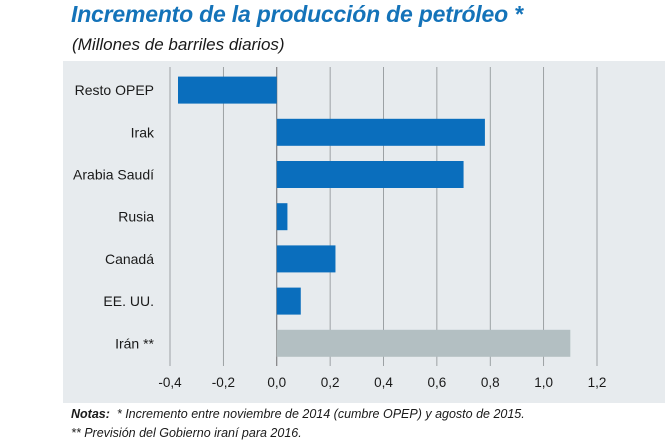 The width and height of the screenshot is (665, 445). What do you see at coordinates (178, 44) in the screenshot?
I see `chart-subtitle: (Millones de barriles diarios)` at bounding box center [178, 44].